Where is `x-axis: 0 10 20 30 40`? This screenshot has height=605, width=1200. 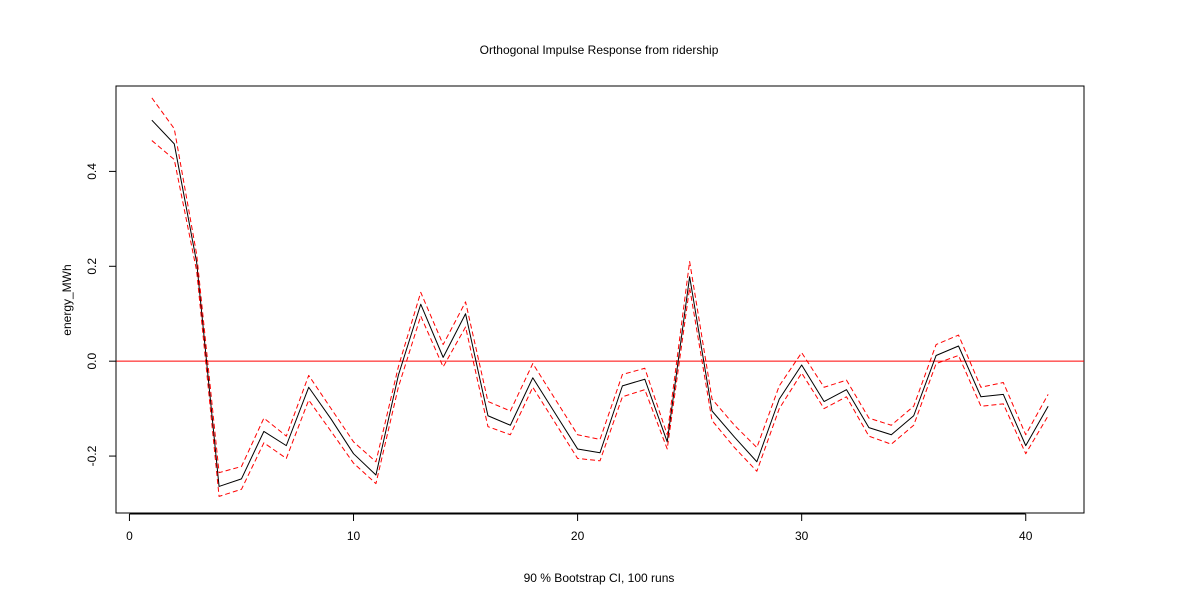 x-axis: 0 10 20 30 40 is located at coordinates (579, 528).